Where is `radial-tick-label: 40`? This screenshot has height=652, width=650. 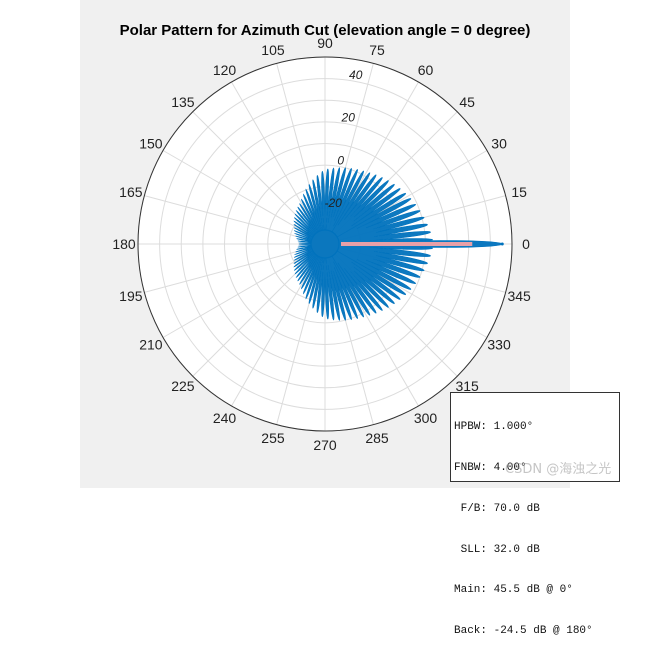 radial-tick-label: 40 is located at coordinates (356, 75).